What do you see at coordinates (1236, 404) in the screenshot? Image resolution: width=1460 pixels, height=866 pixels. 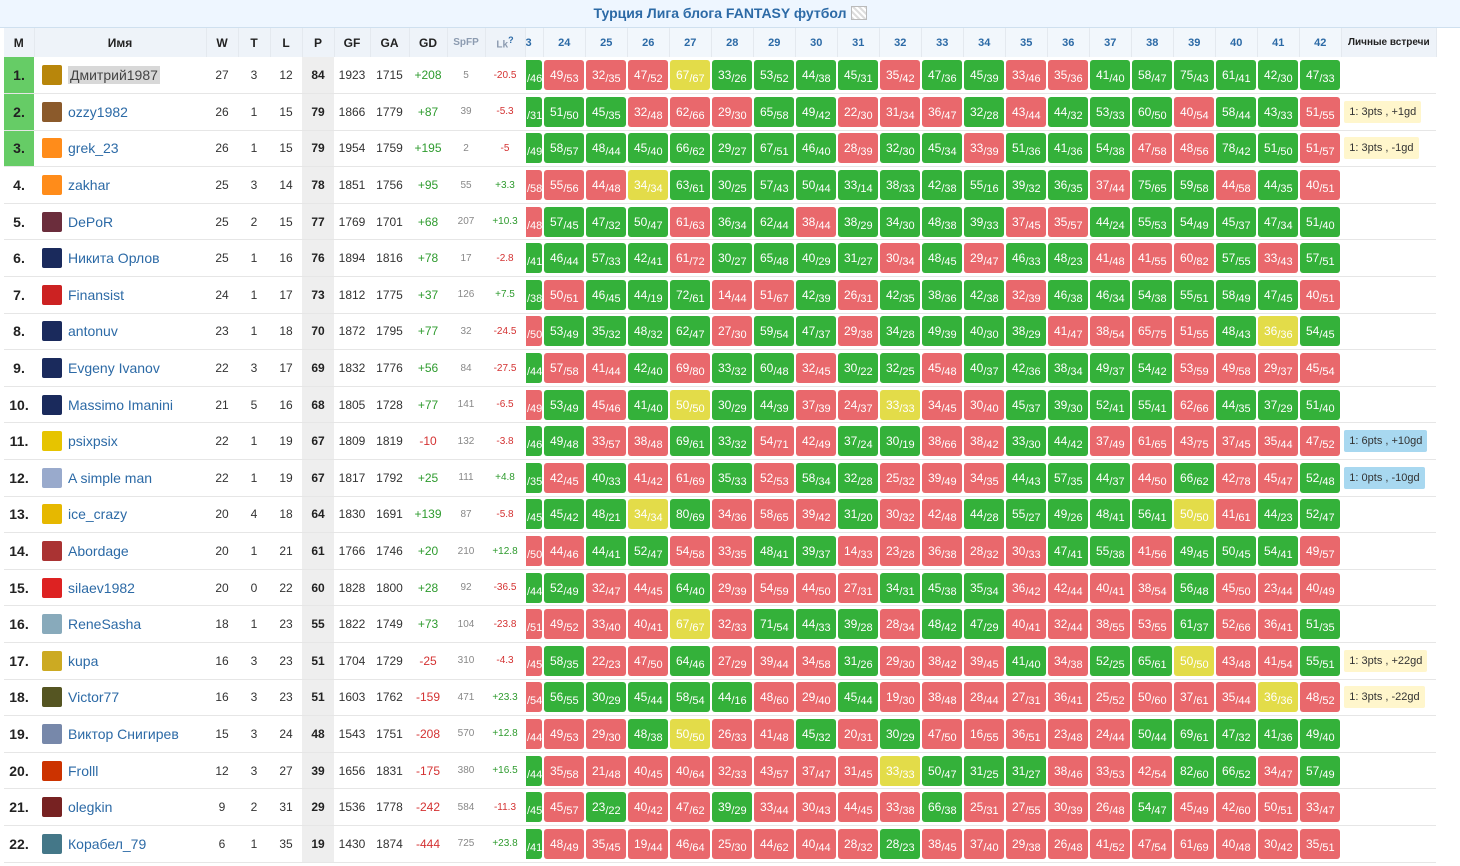 I see `match-result: 44/35` at bounding box center [1236, 404].